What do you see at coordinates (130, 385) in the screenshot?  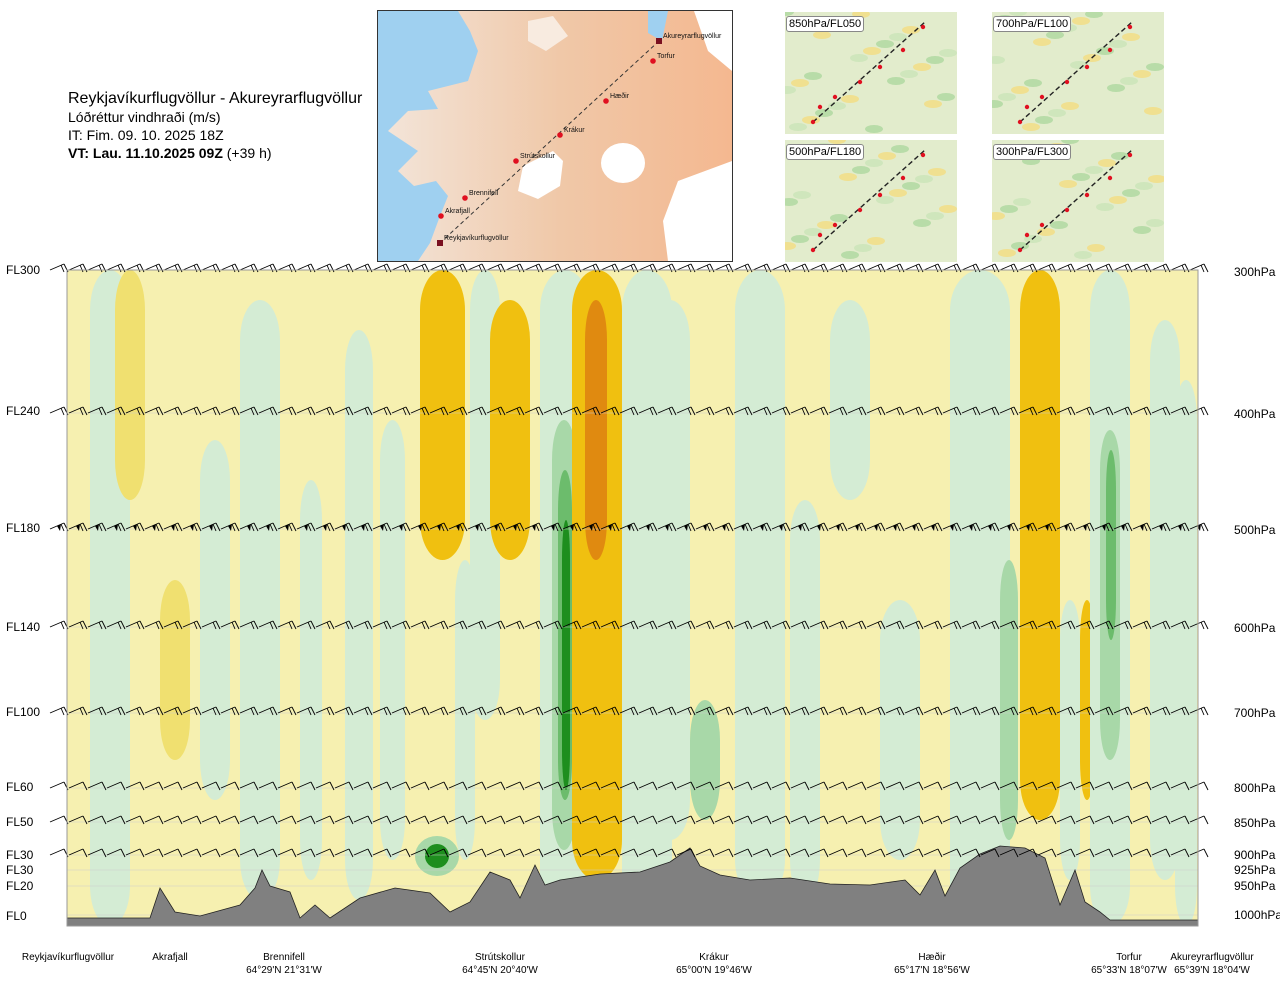 I see `band-column` at bounding box center [130, 385].